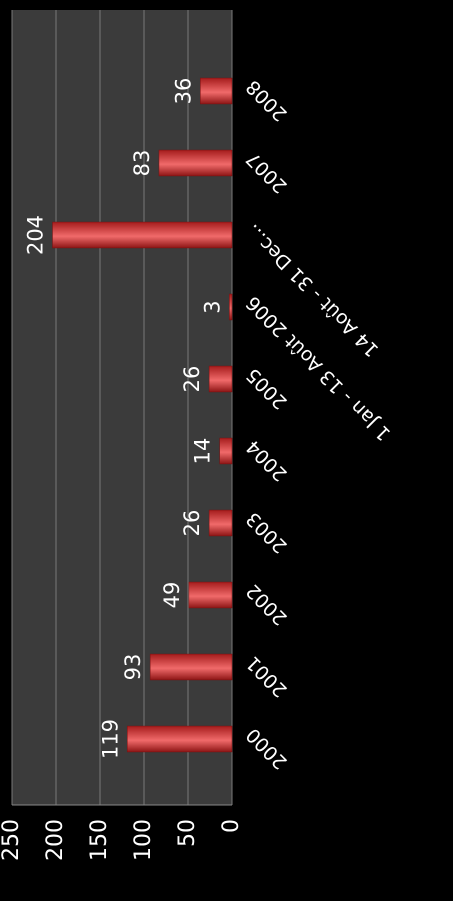 The width and height of the screenshot is (453, 901). I want to click on value-label: 3, so click(212, 306).